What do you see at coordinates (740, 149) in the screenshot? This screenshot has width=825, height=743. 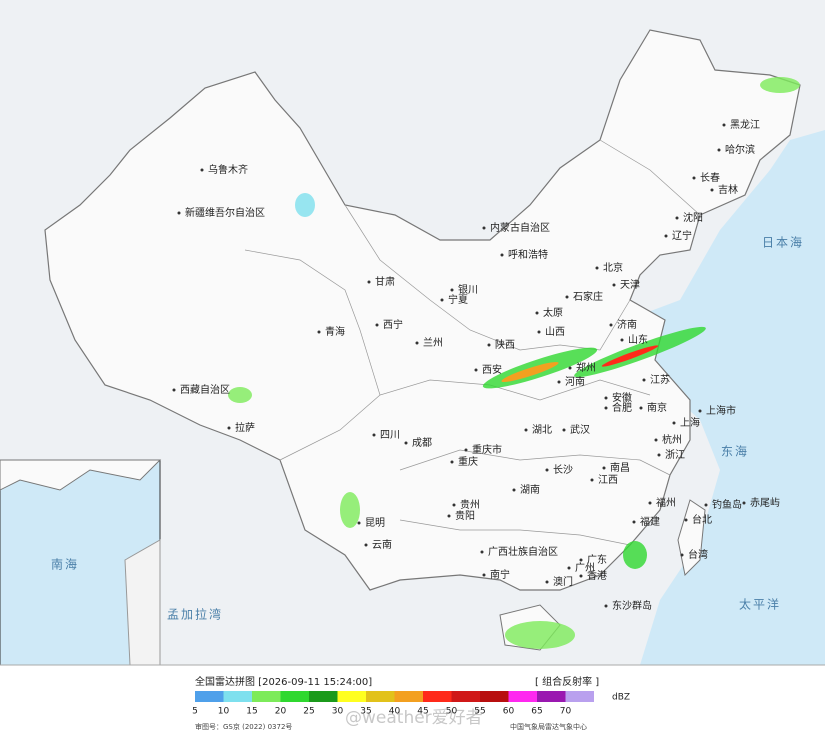 I see `place-label: 哈尔滨` at bounding box center [740, 149].